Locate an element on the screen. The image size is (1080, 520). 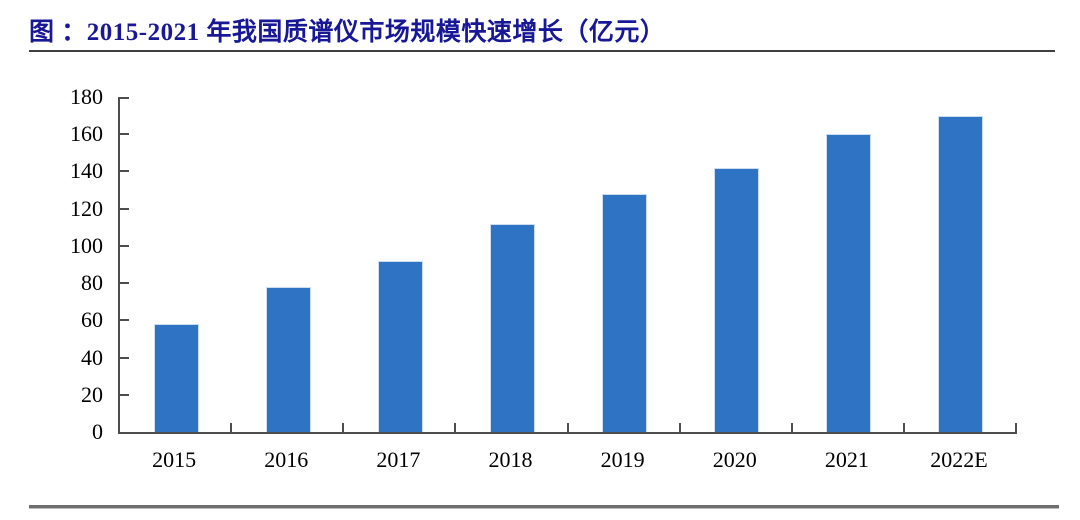
y-axis-tick-label: 40 is located at coordinates (92, 357).